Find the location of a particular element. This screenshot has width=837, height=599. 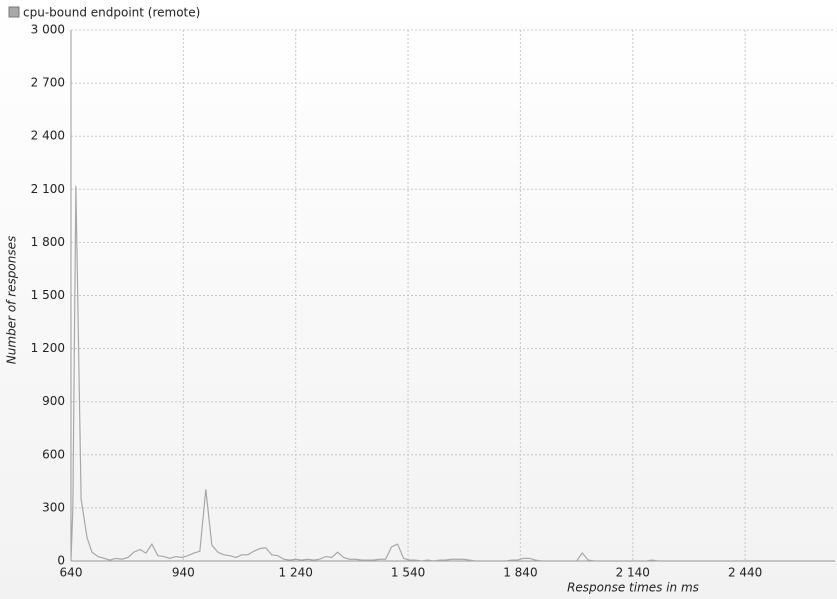

y-tick-label: 1 800 is located at coordinates (48, 242).